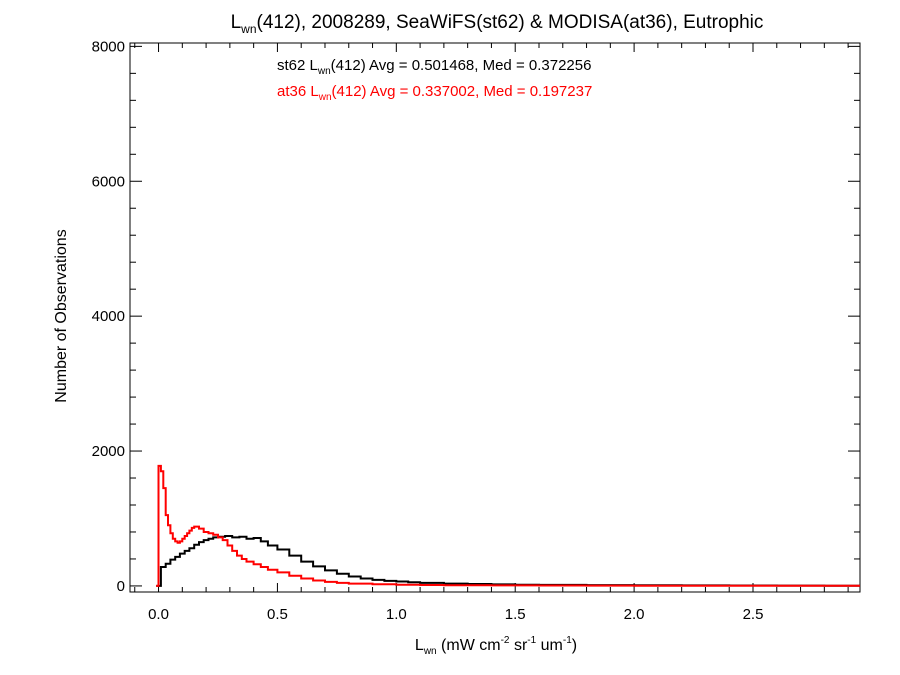  Describe the element at coordinates (508, 561) in the screenshot. I see `series-st62-line` at that location.